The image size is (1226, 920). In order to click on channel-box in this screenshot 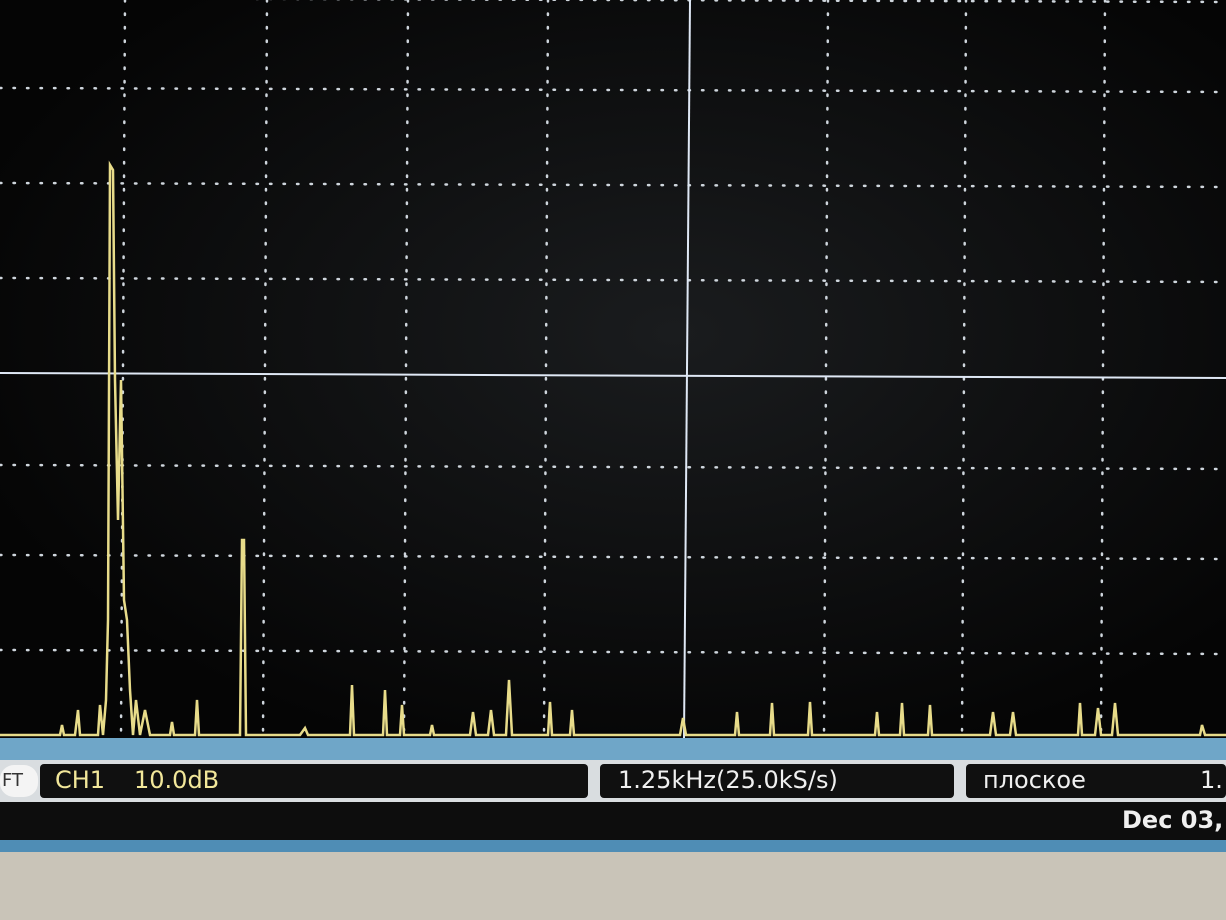, I will do `click(314, 781)`.